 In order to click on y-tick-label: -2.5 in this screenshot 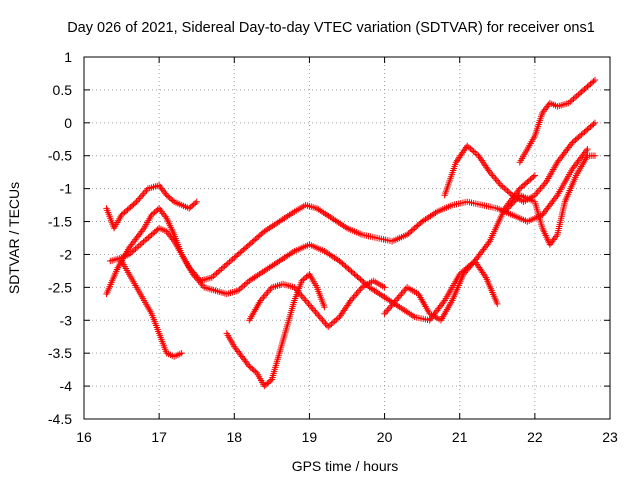, I will do `click(60, 287)`.